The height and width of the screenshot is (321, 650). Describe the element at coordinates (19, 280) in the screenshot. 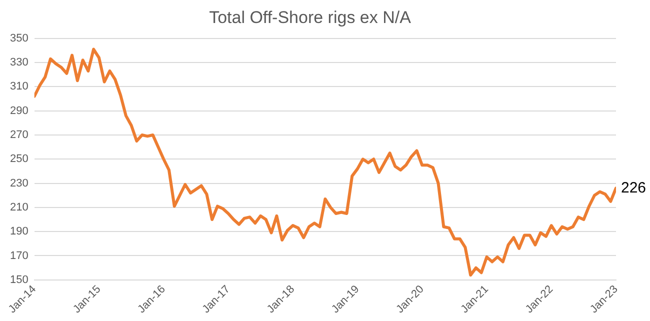

I see `y-tick-label: 150` at that location.